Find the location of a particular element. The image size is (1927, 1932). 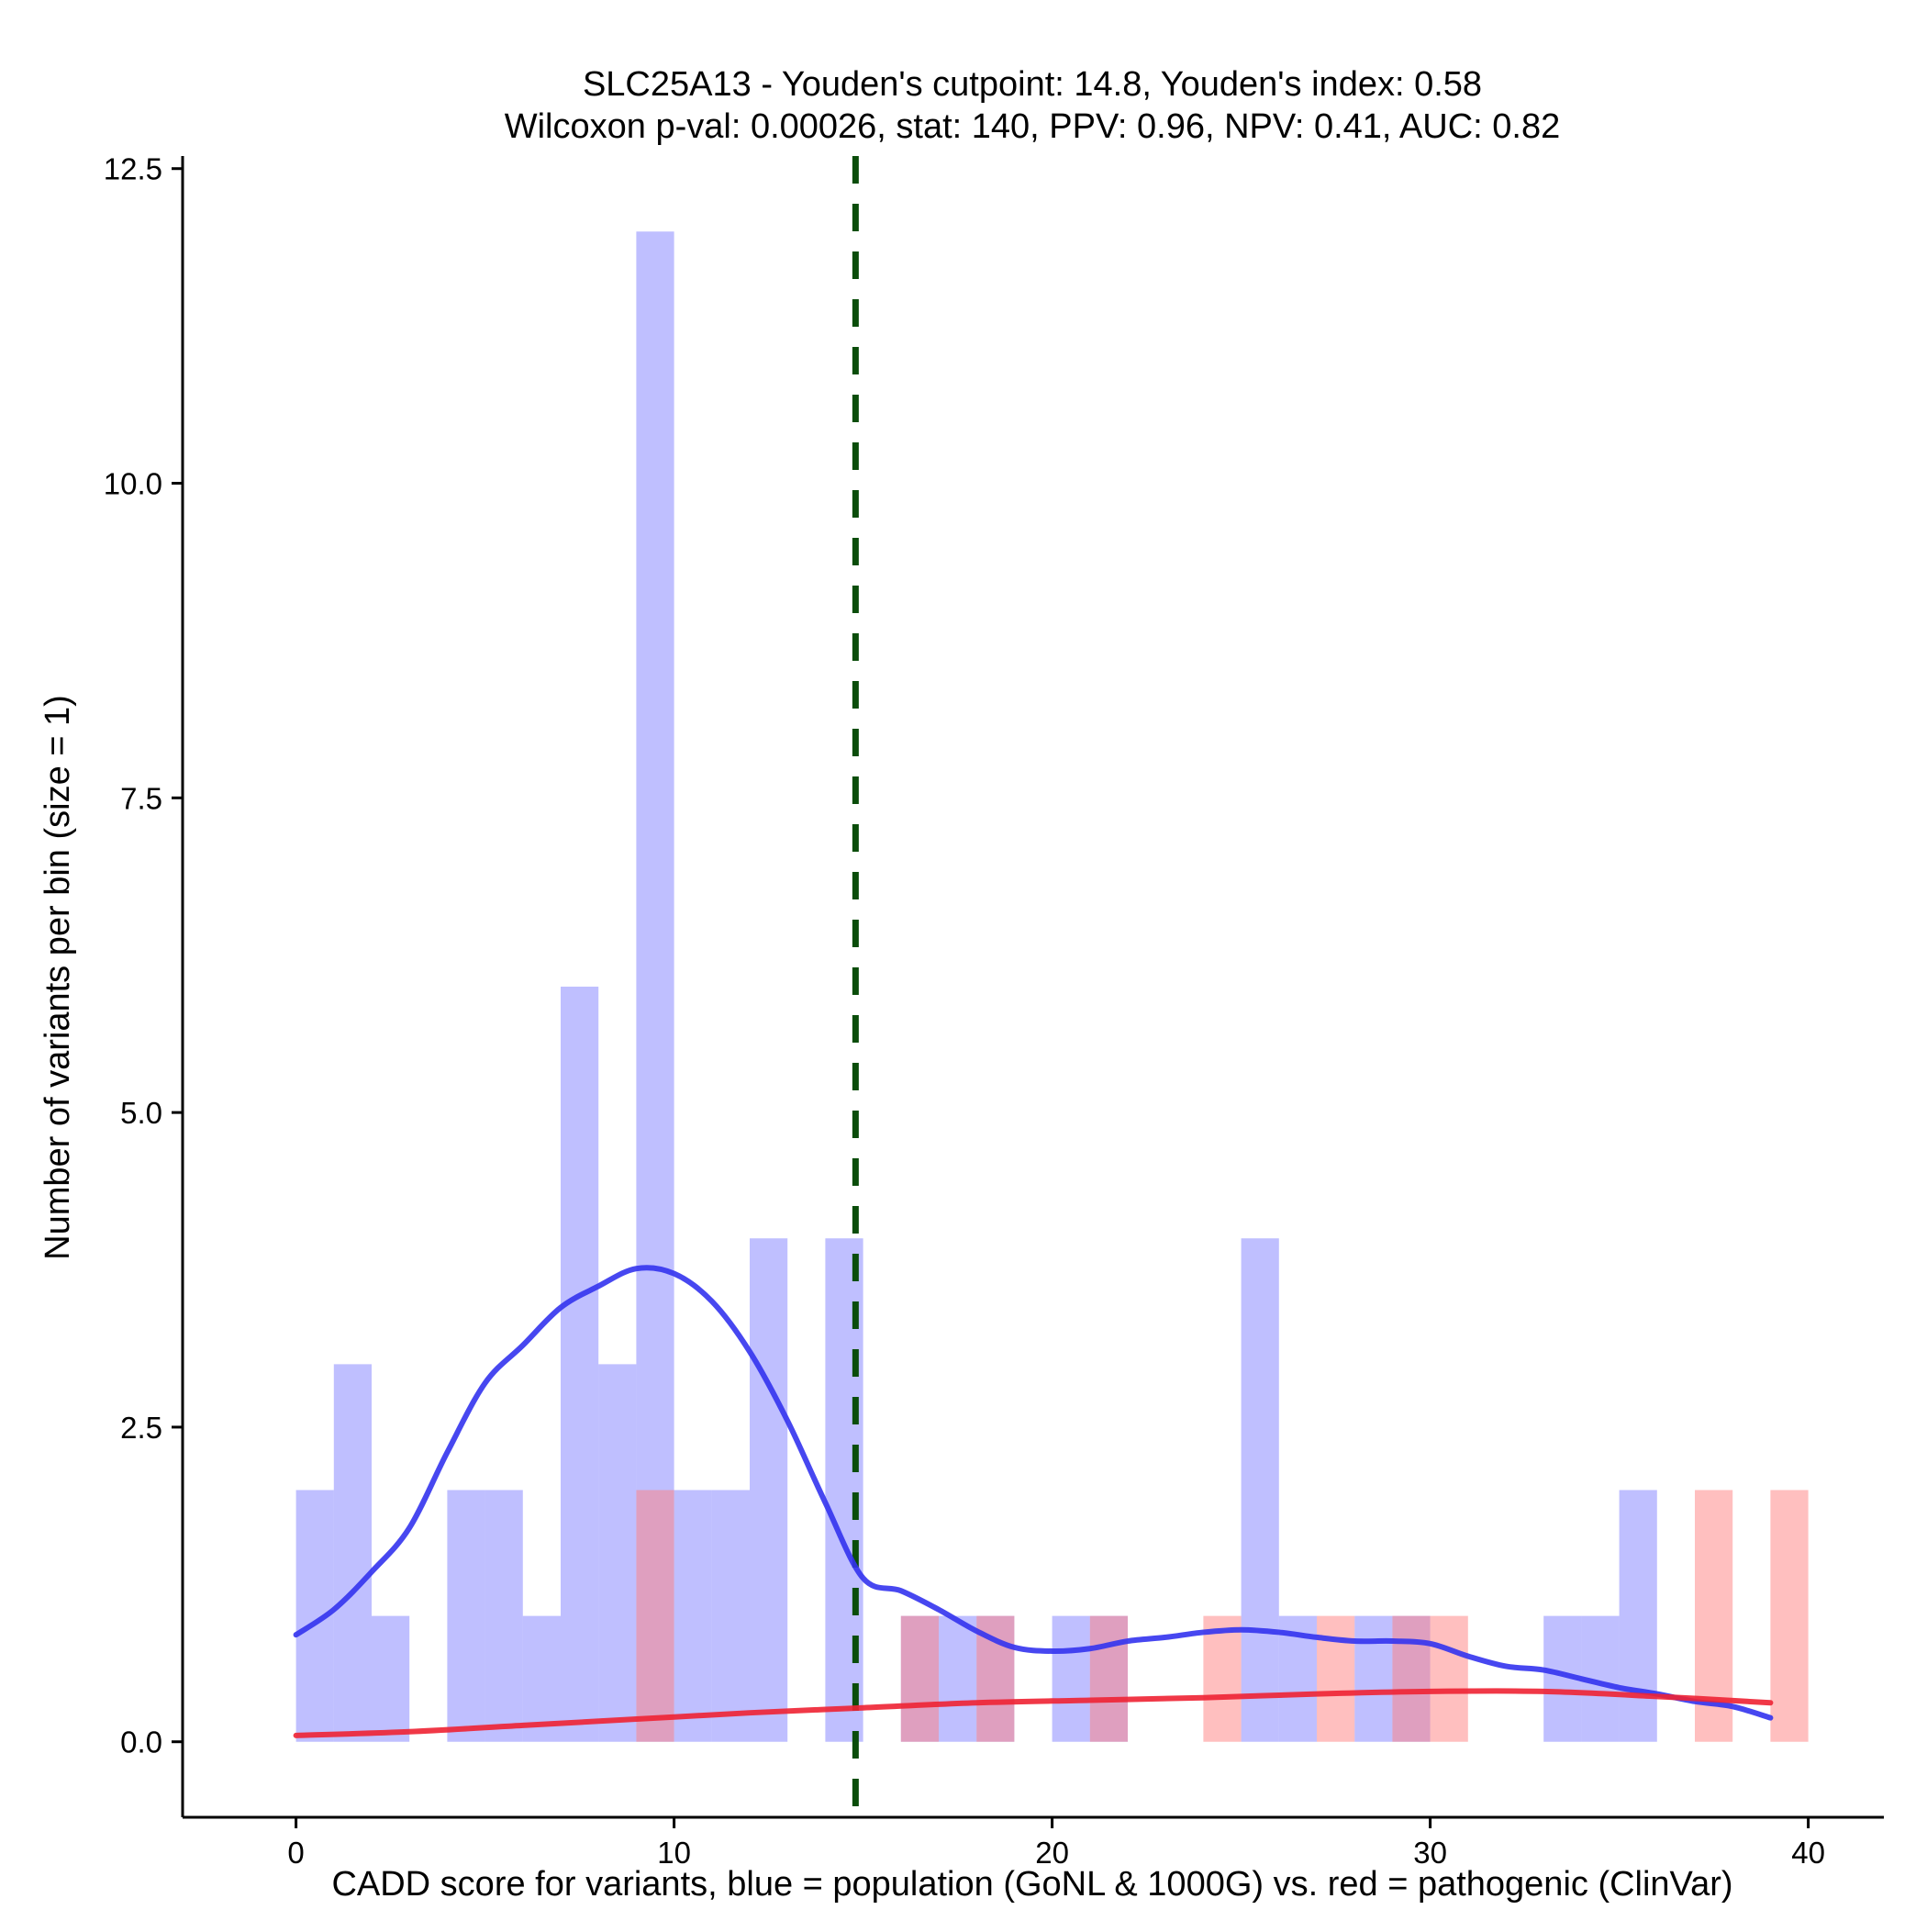

y-tick-label: 5.0 is located at coordinates (141, 1113).